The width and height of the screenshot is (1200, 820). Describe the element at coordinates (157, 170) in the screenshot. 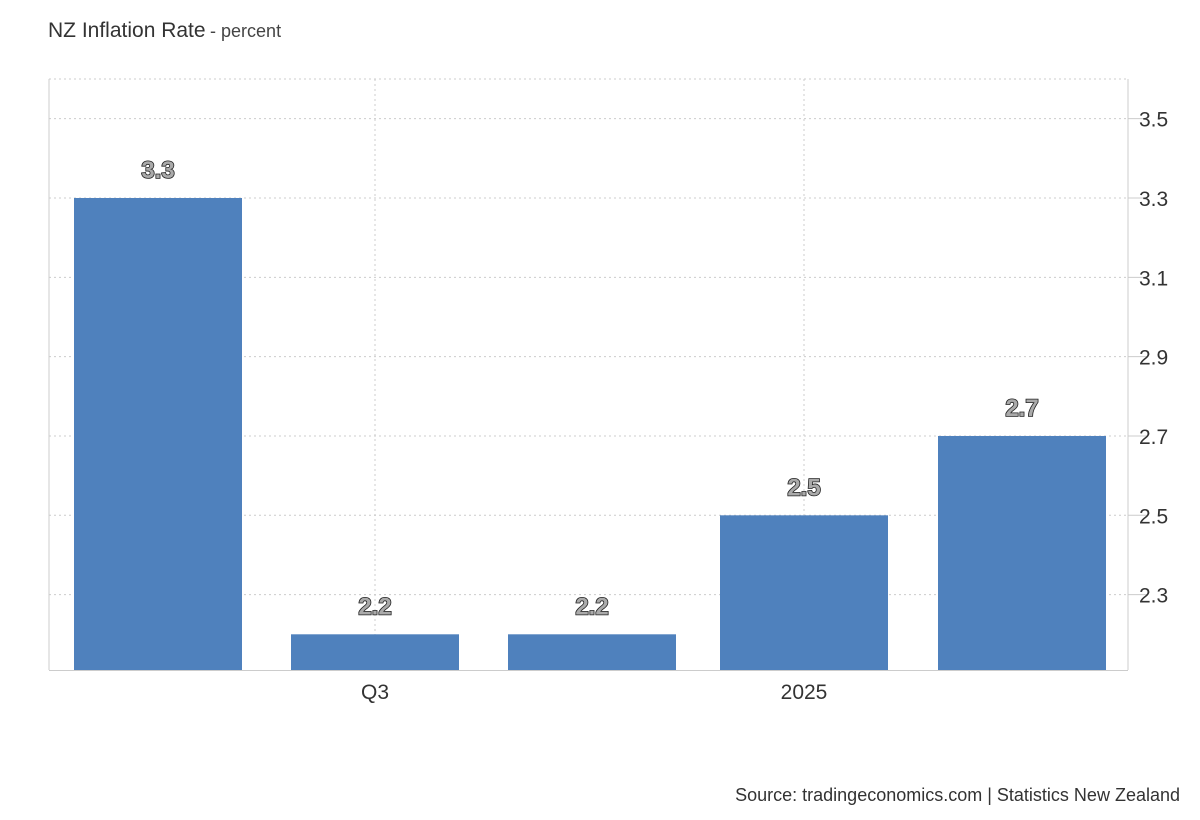

I see `bar-data-label: 3.3` at that location.